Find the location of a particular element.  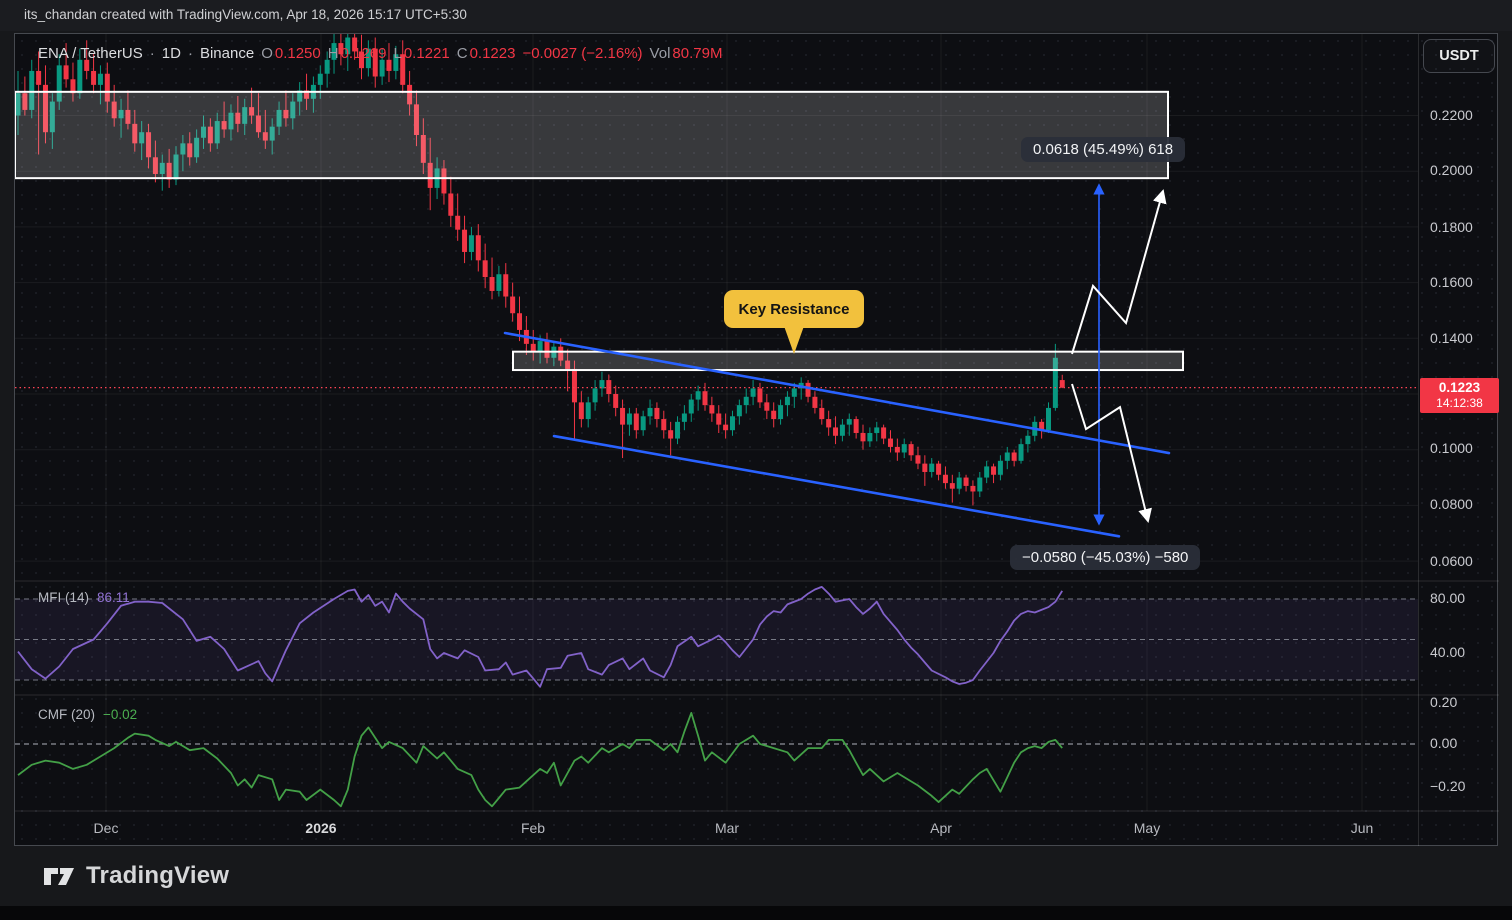

time-tick-2026: 2026 is located at coordinates (321, 828).